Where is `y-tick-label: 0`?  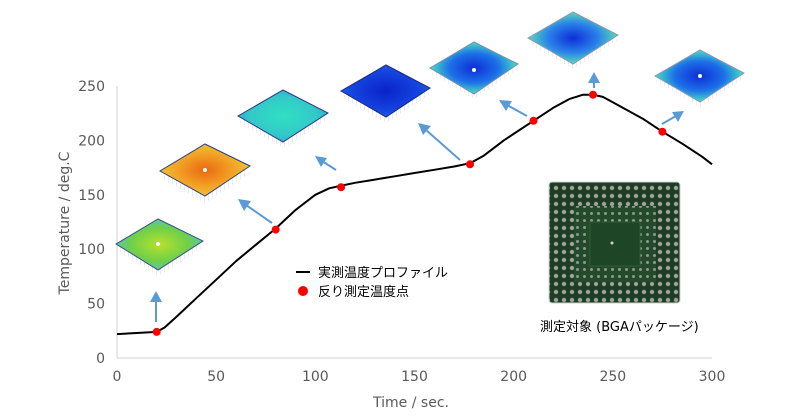 y-tick-label: 0 is located at coordinates (100, 359).